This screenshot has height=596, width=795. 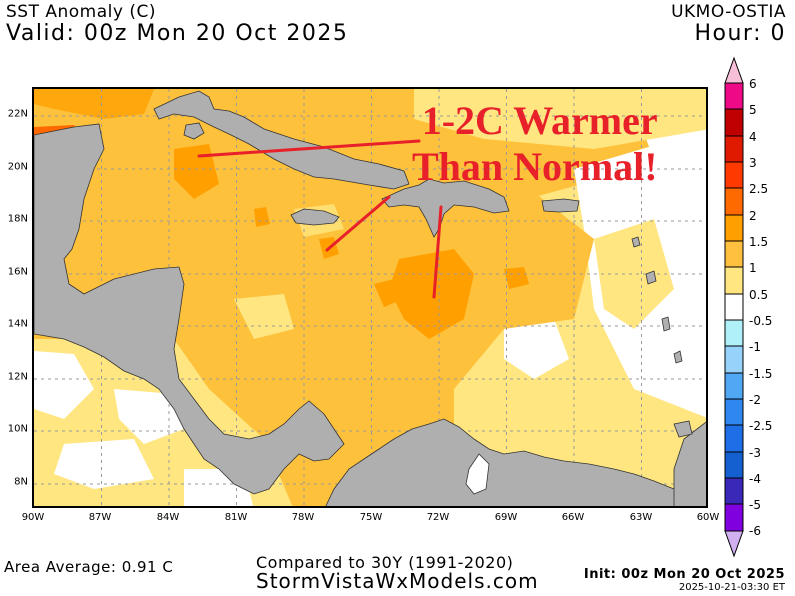 What do you see at coordinates (17, 114) in the screenshot?
I see `lat-label: 22N` at bounding box center [17, 114].